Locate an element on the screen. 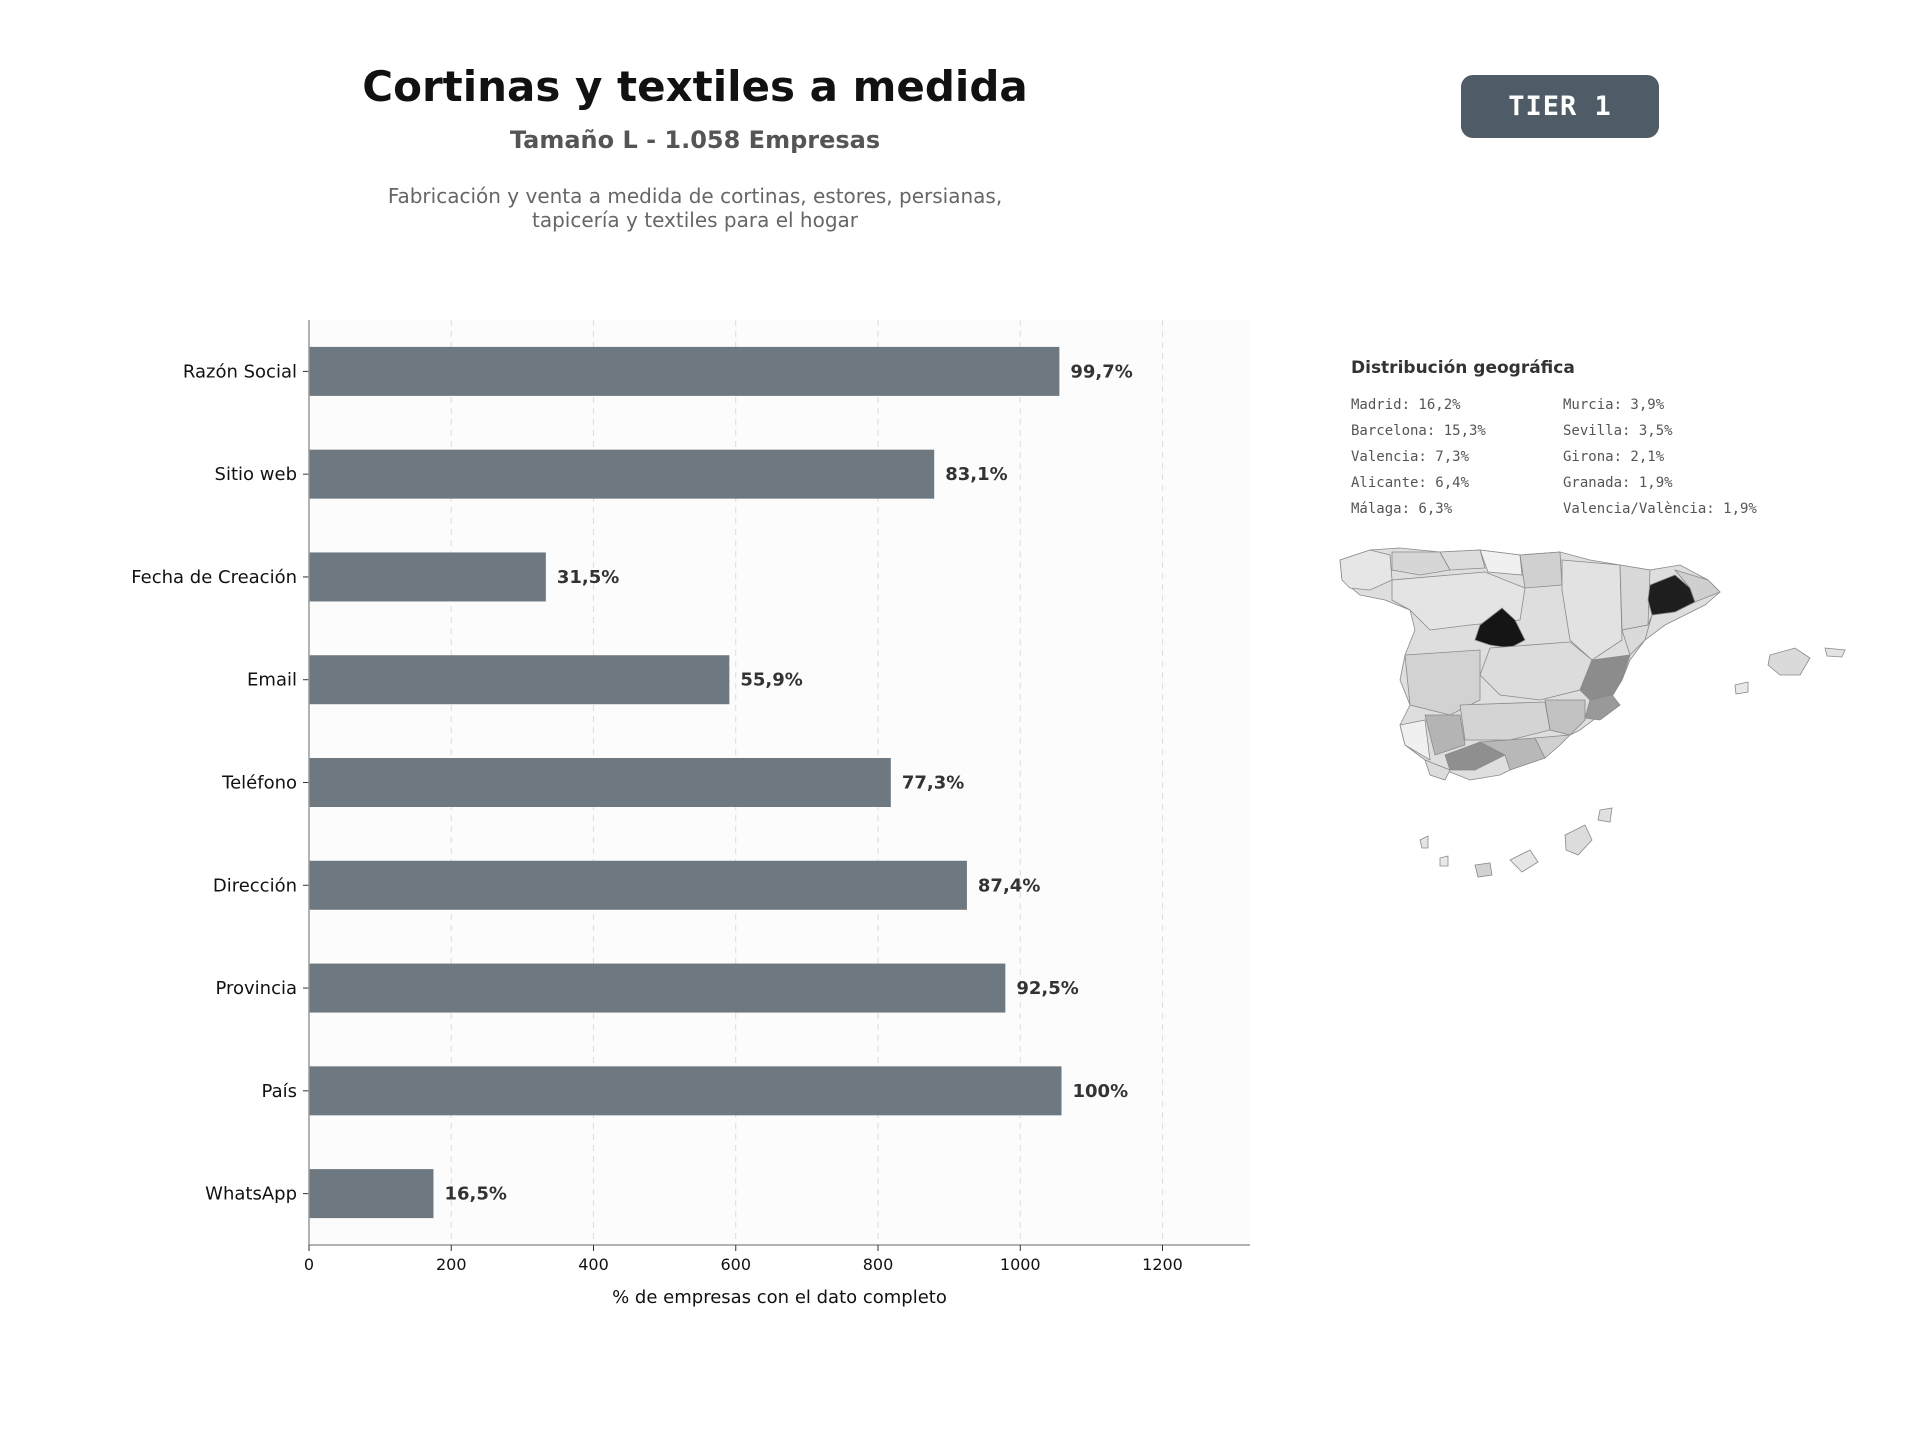  map-region-tarragona is located at coordinates (1637, 635).